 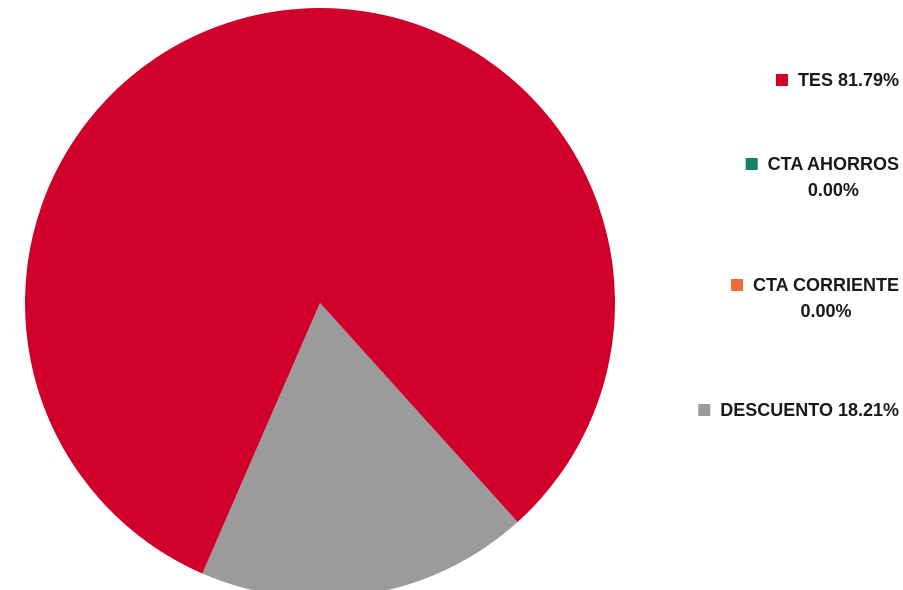 I want to click on legend-label: TES 81.79%, so click(x=848, y=80).